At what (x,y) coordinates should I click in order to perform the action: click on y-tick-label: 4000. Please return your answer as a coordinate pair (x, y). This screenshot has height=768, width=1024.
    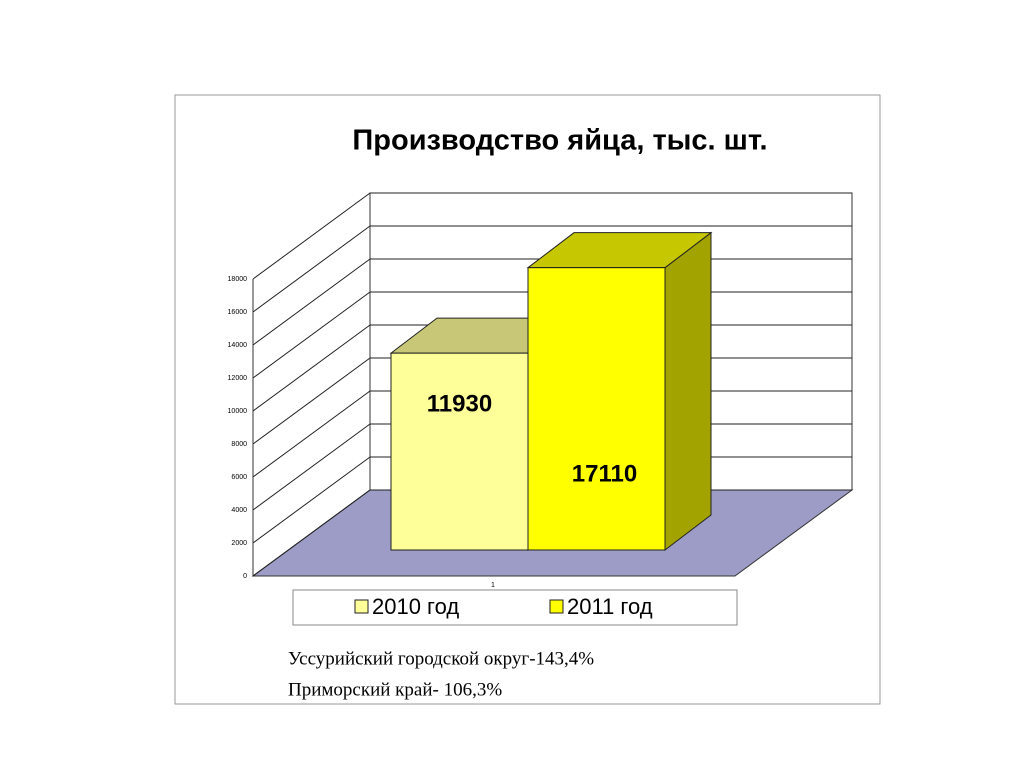
    Looking at the image, I should click on (239, 510).